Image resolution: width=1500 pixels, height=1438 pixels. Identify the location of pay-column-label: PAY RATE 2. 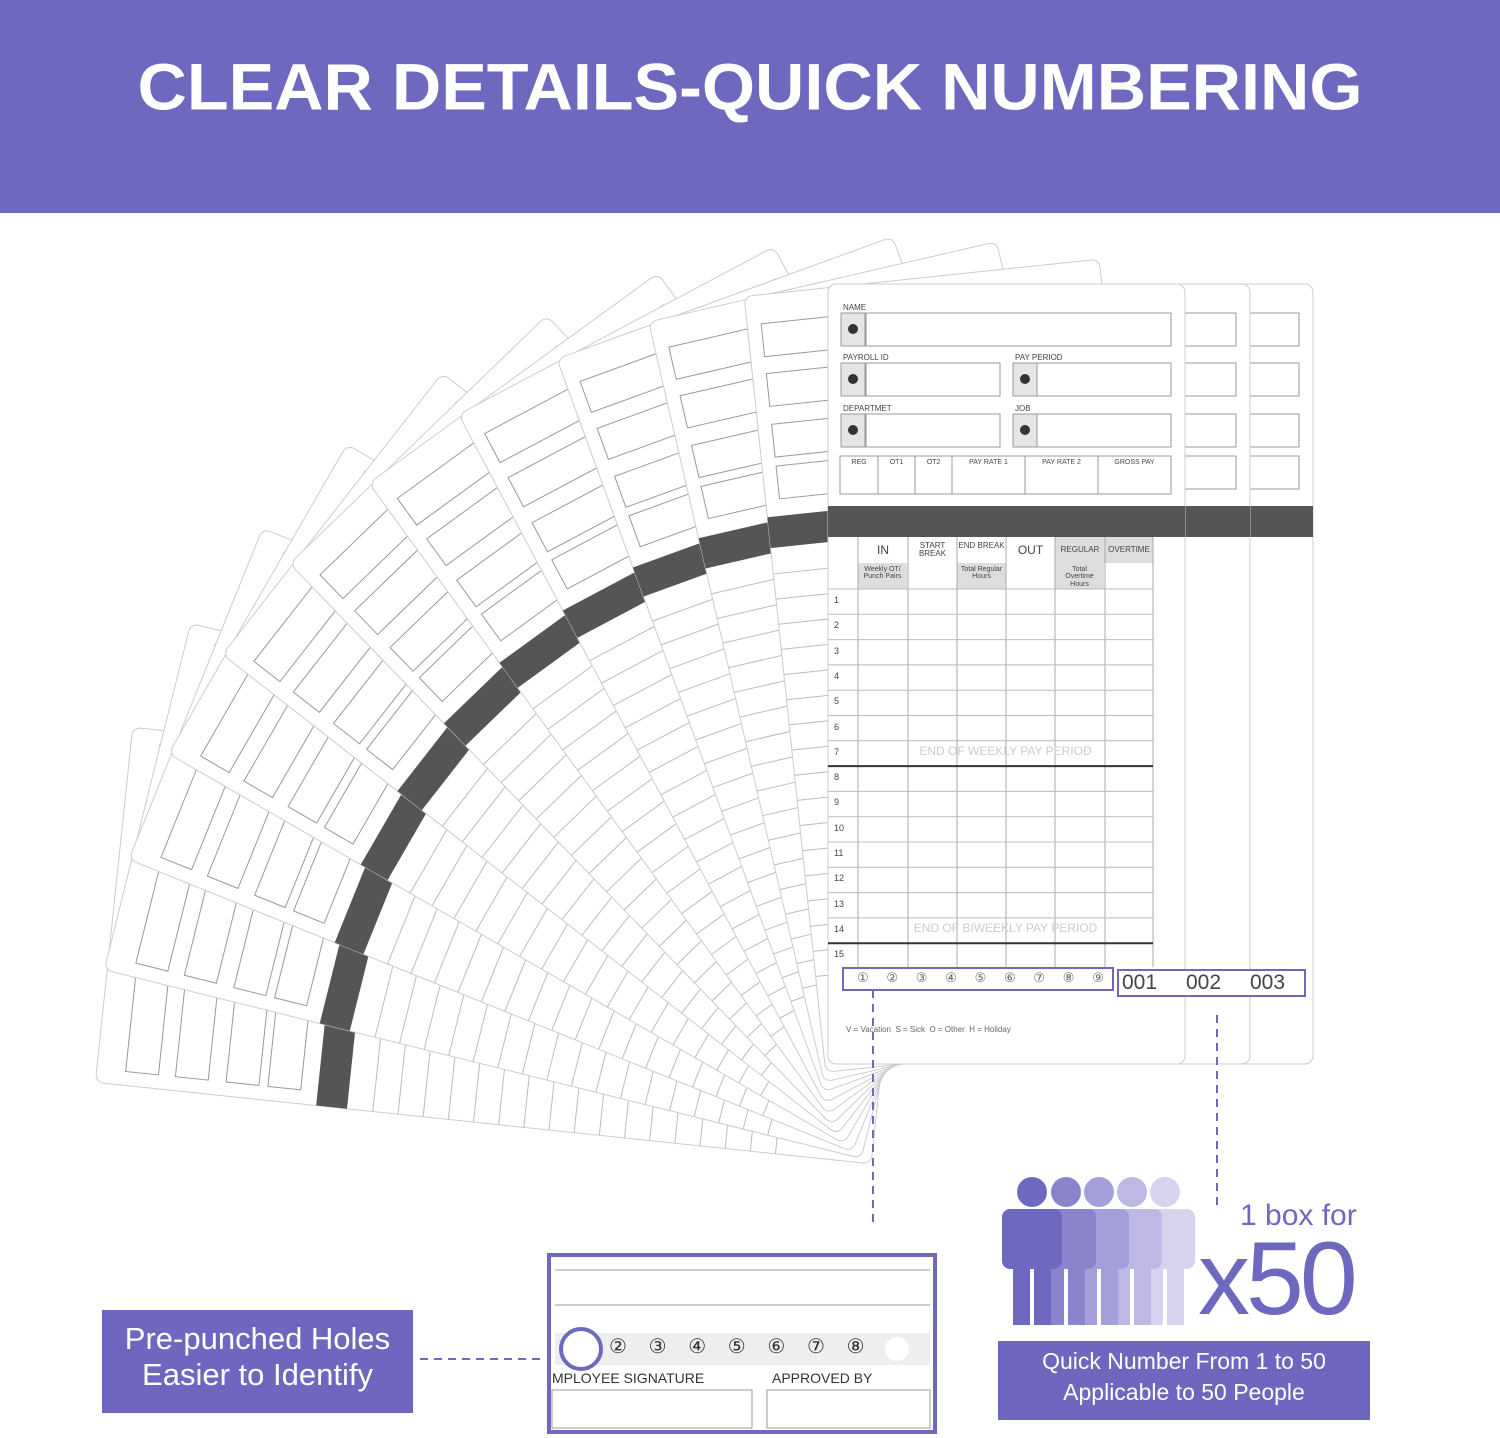
(1061, 462).